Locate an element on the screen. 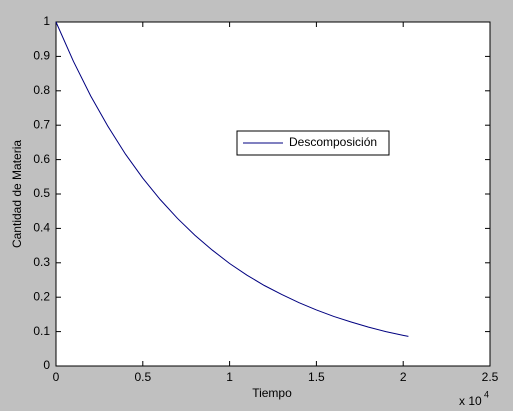 Image resolution: width=513 pixels, height=411 pixels. y-tick-label: 0.2 is located at coordinates (41, 296).